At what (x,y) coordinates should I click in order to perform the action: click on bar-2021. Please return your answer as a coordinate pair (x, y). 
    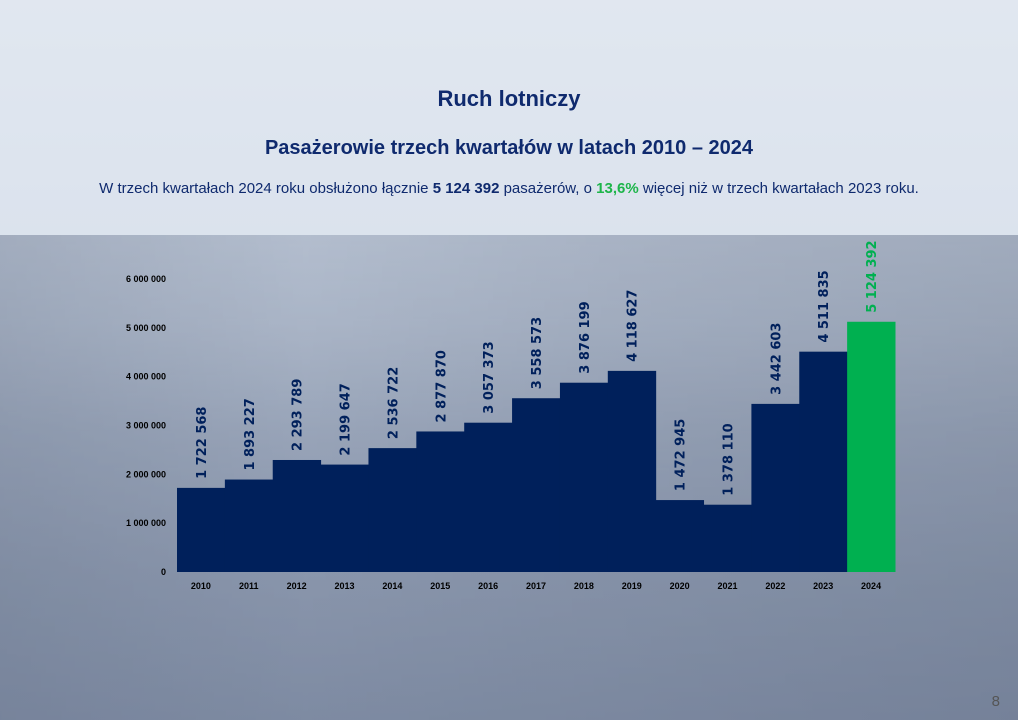
    Looking at the image, I should click on (727, 538).